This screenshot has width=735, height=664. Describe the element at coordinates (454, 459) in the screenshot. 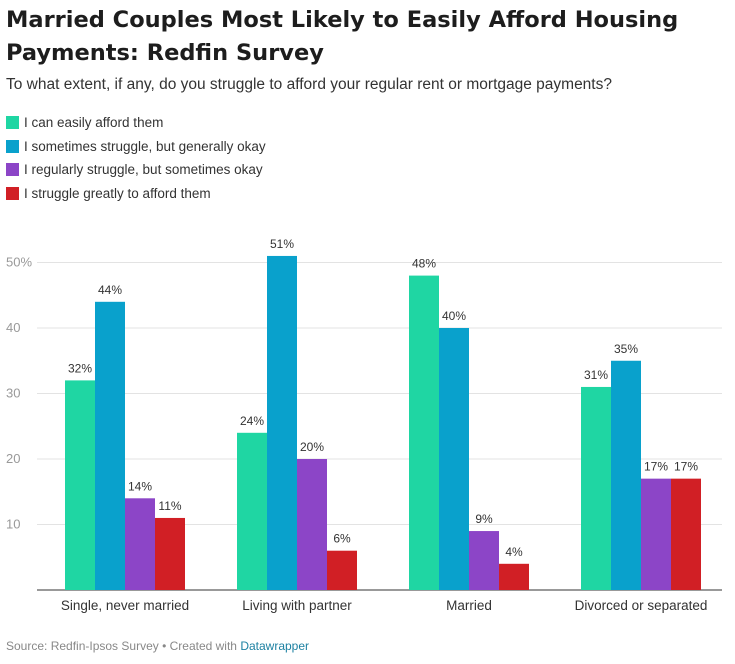

I see `bar-married-i-sometimes-struggle-but-generally-okay` at that location.